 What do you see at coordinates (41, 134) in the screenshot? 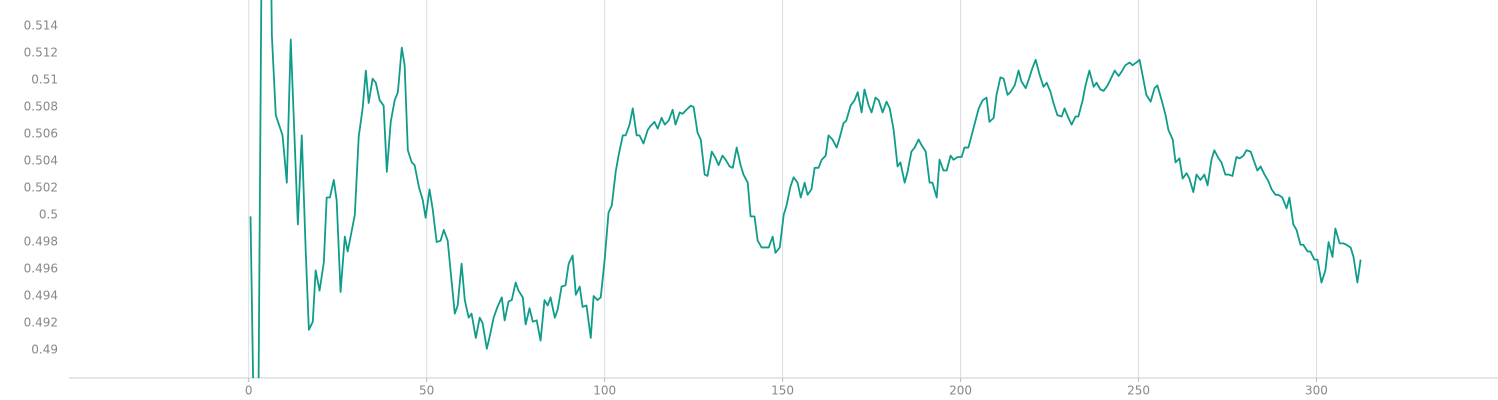
I see `y-tick-label: 0.506` at bounding box center [41, 134].